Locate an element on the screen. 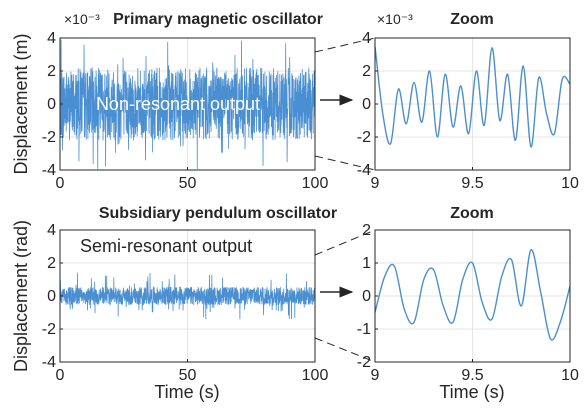  panel-title-pendulum: Subsidiary pendulum oscillator is located at coordinates (218, 213).